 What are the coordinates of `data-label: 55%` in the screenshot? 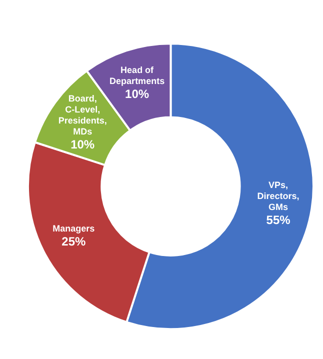 It's located at (278, 219).